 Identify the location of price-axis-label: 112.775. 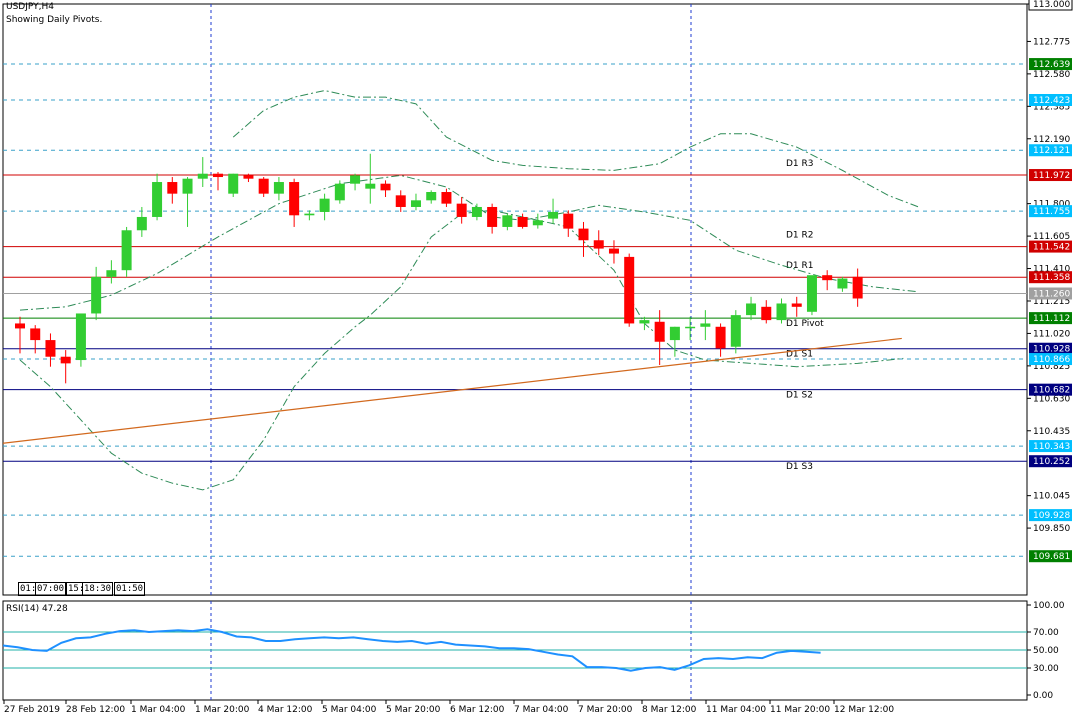
(1051, 42).